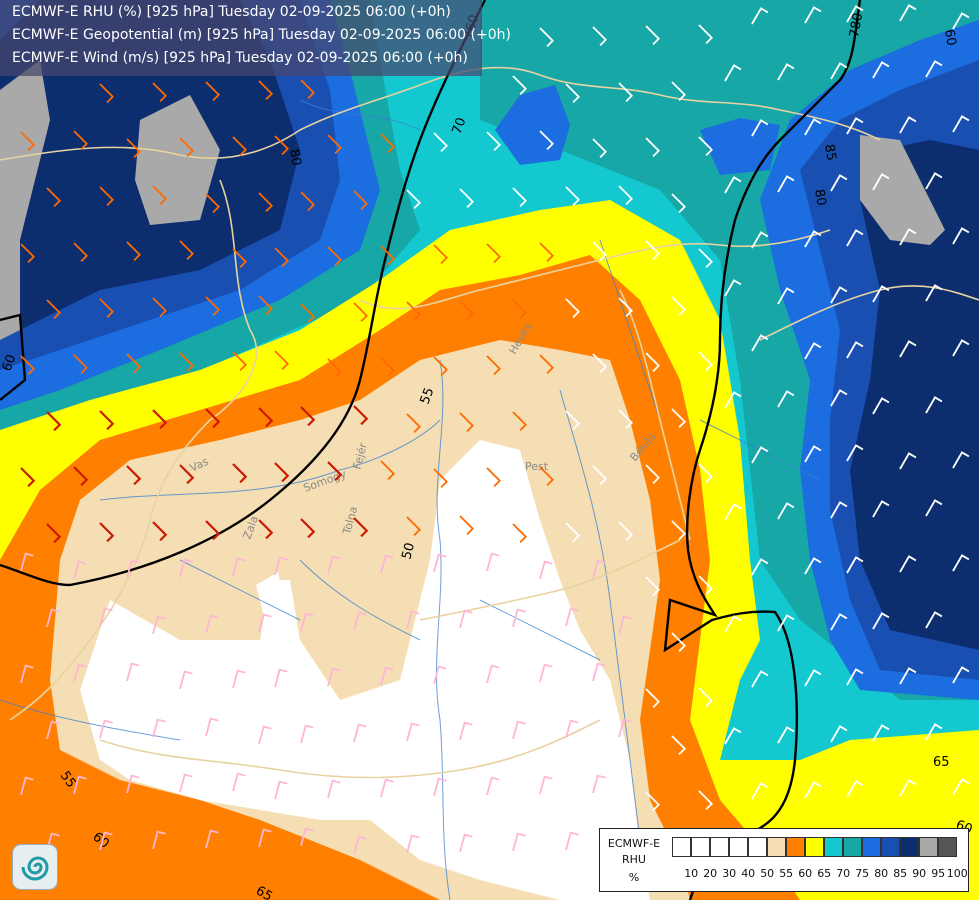 The width and height of the screenshot is (979, 900). Describe the element at coordinates (691, 873) in the screenshot. I see `legend-tick-label: 10` at that location.